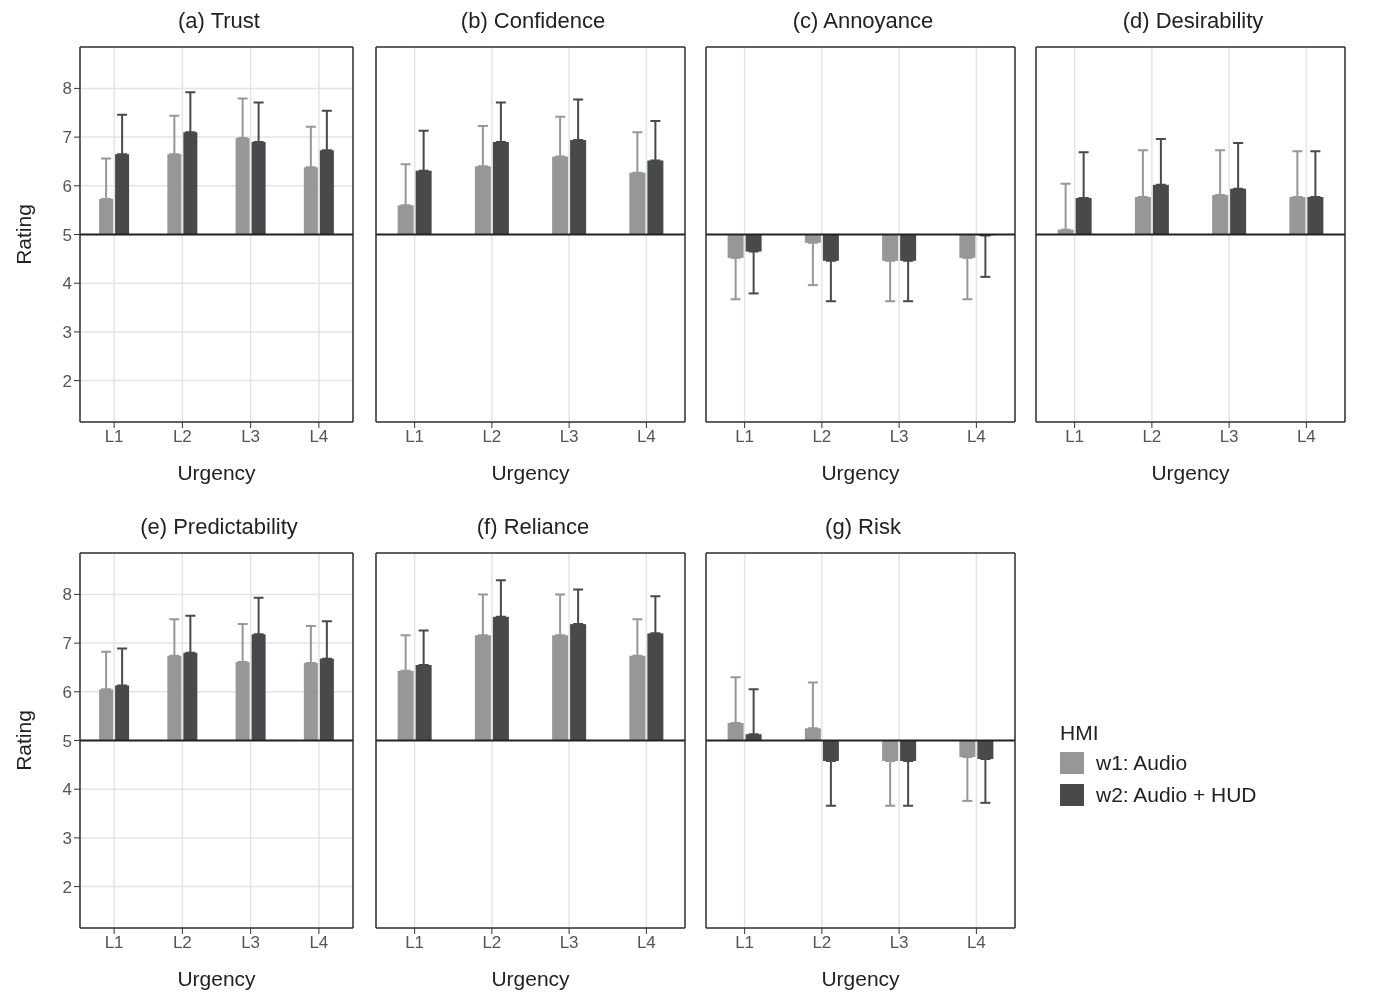  Describe the element at coordinates (863, 21) in the screenshot. I see `chart-title: (c) Annoyance` at that location.